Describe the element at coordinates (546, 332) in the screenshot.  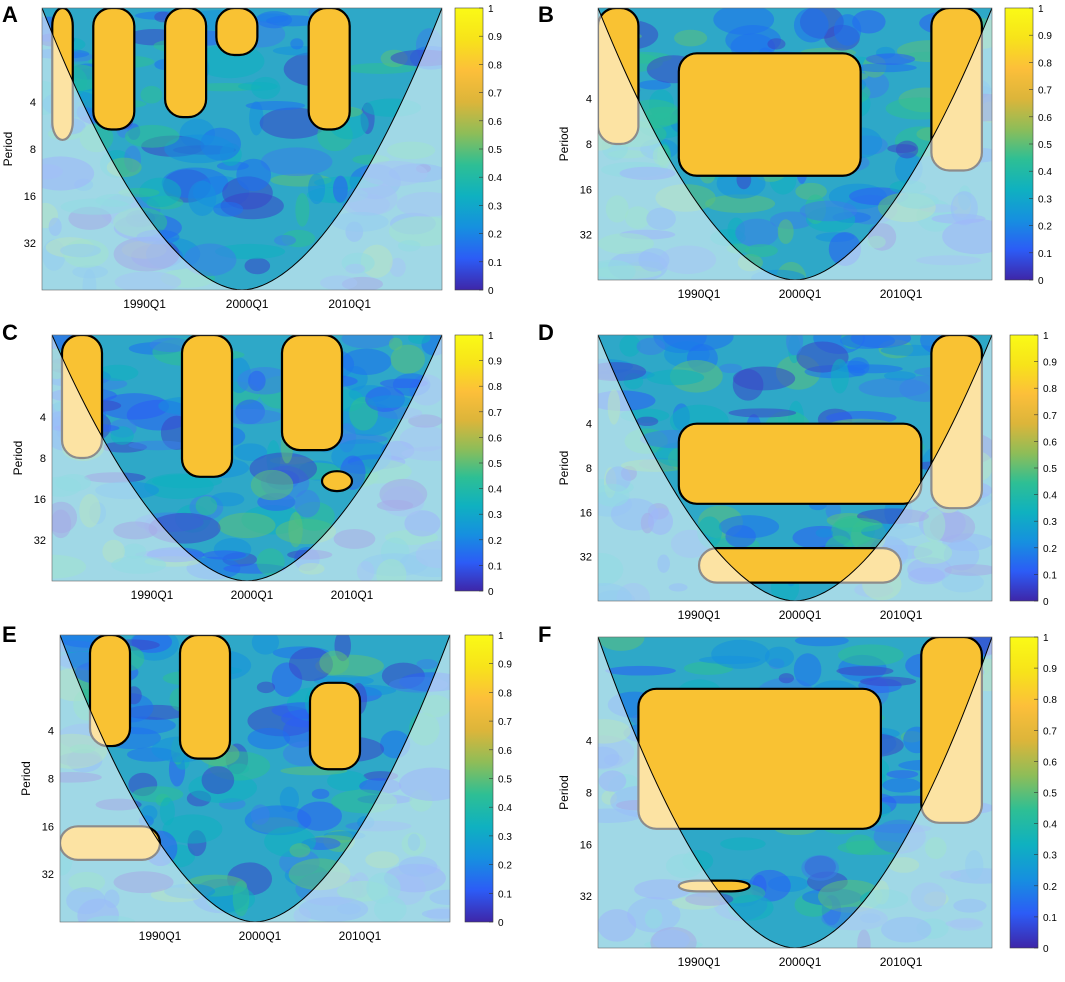
I see `panel-letter: D` at that location.